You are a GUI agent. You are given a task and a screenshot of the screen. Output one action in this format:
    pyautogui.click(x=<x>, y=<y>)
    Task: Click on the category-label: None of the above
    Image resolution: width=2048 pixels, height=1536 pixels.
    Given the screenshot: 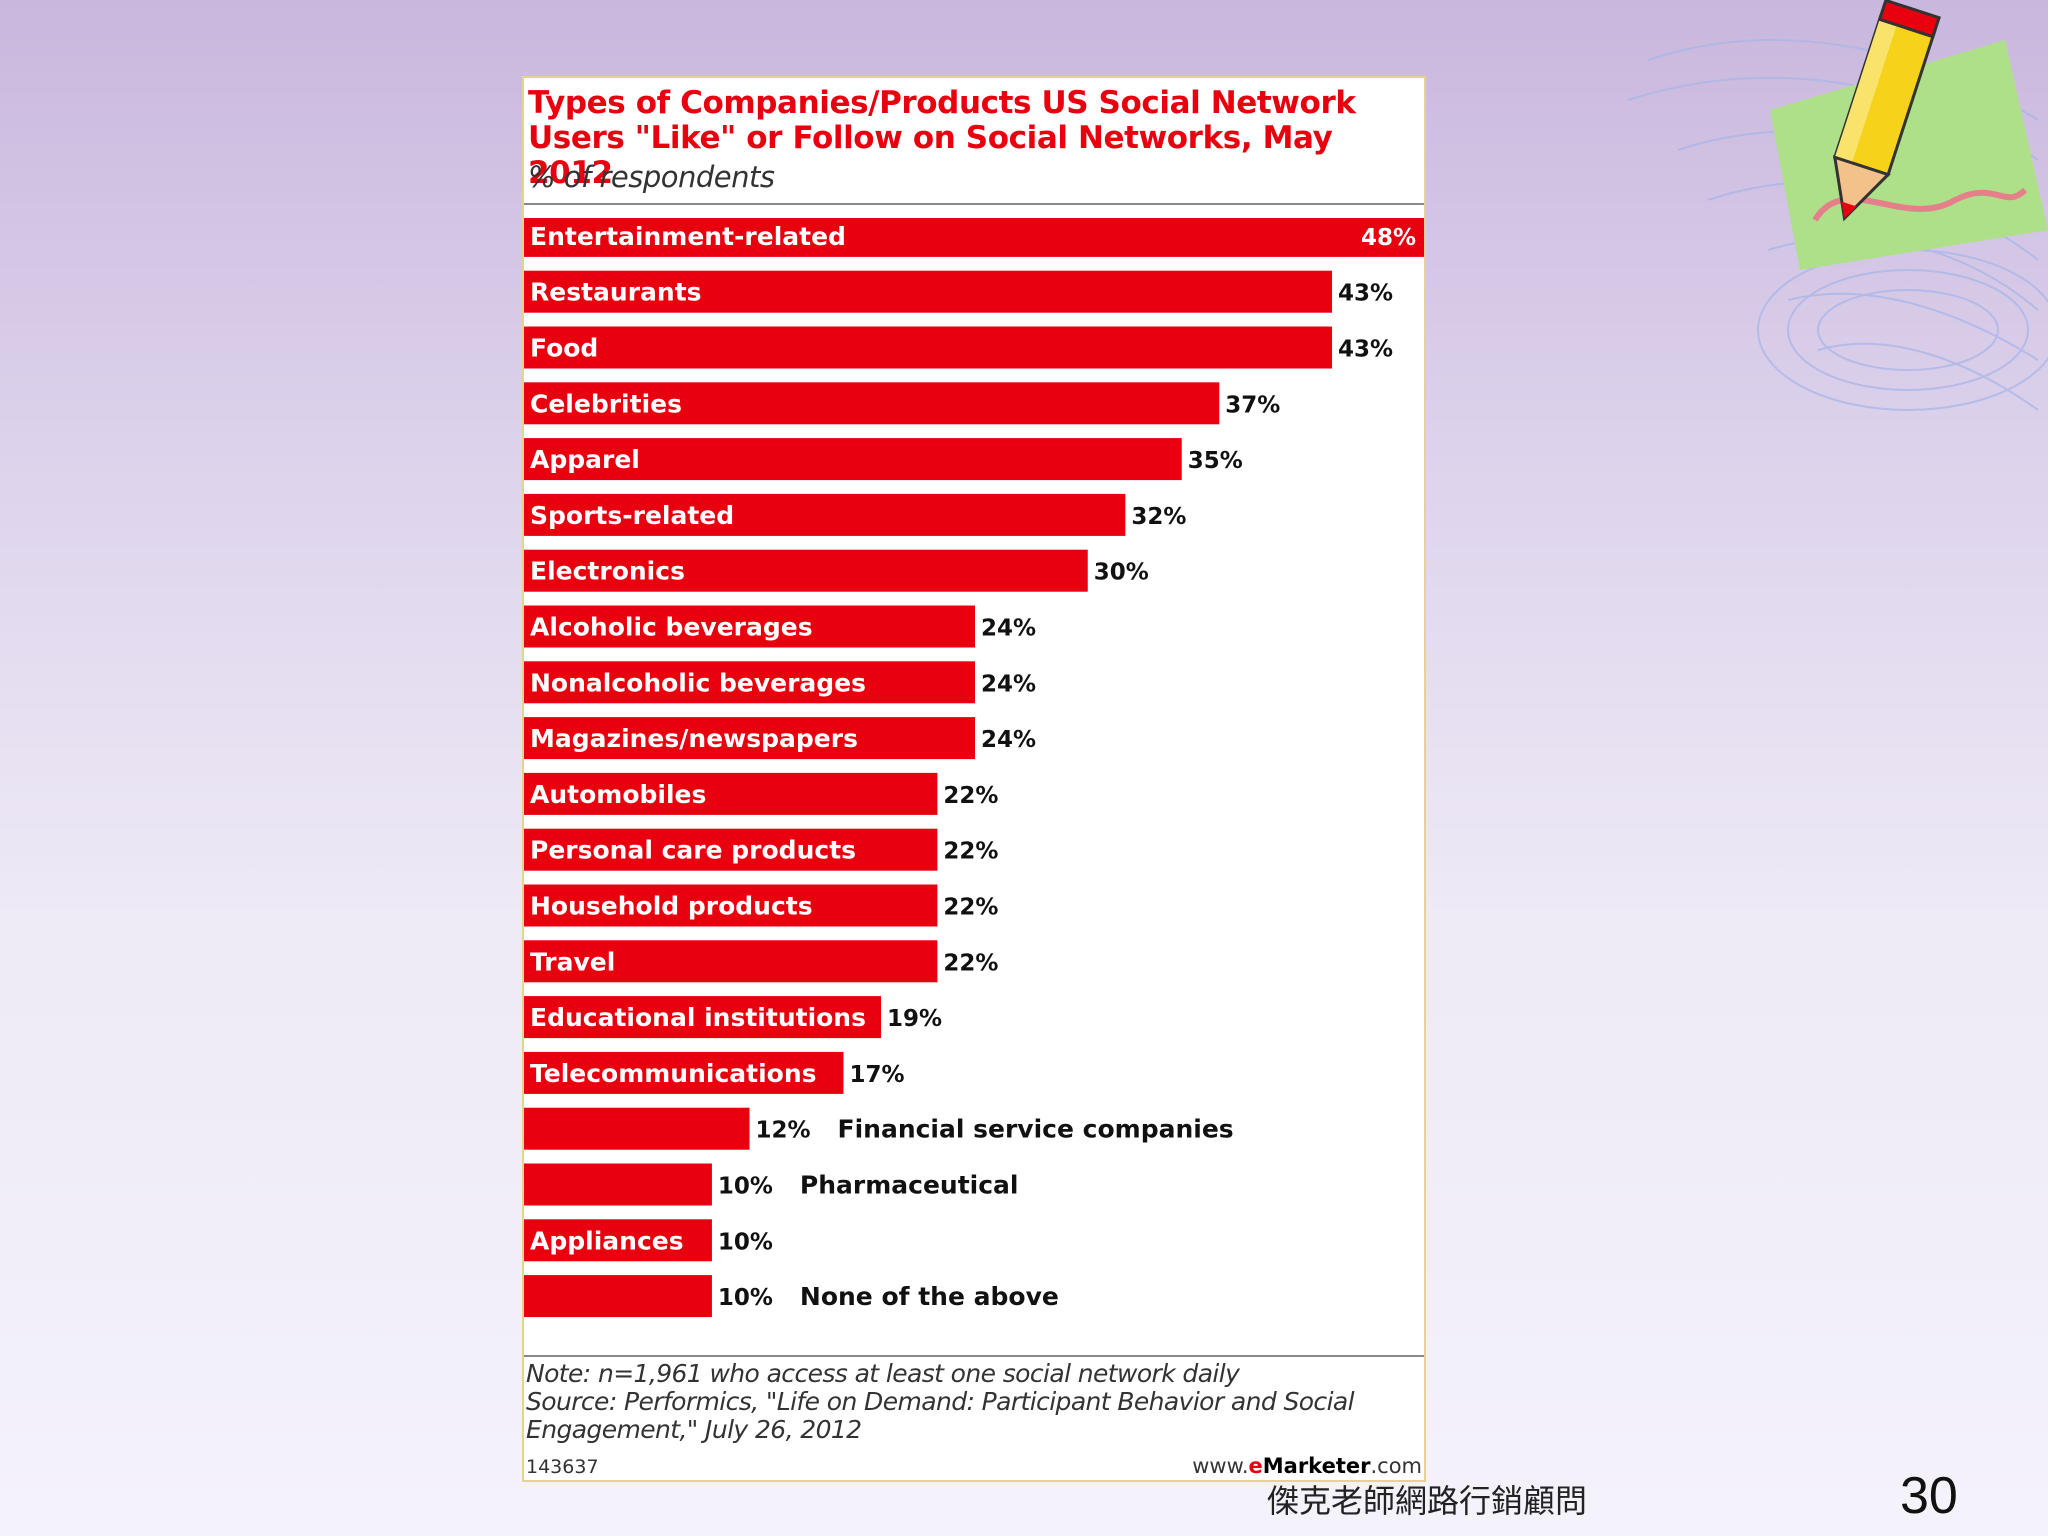 What is the action you would take?
    pyautogui.click(x=929, y=1296)
    